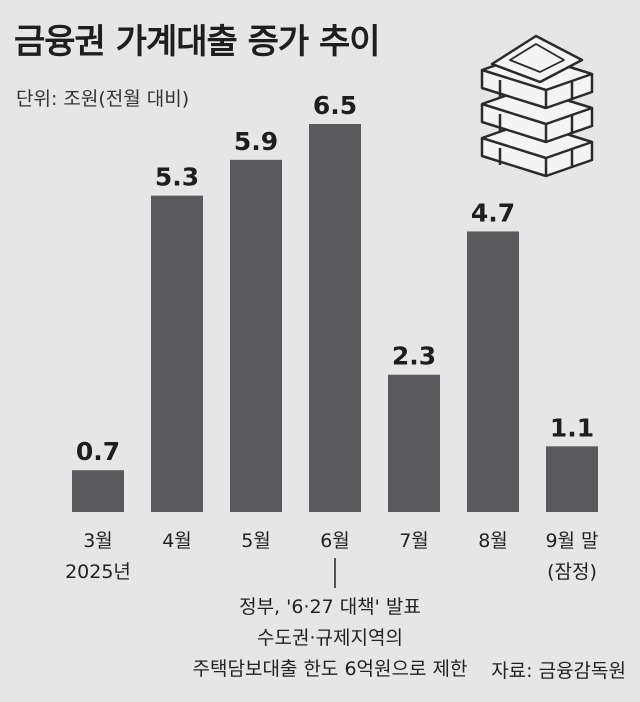 This screenshot has width=640, height=702. I want to click on data-label: 0.7, so click(98, 451).